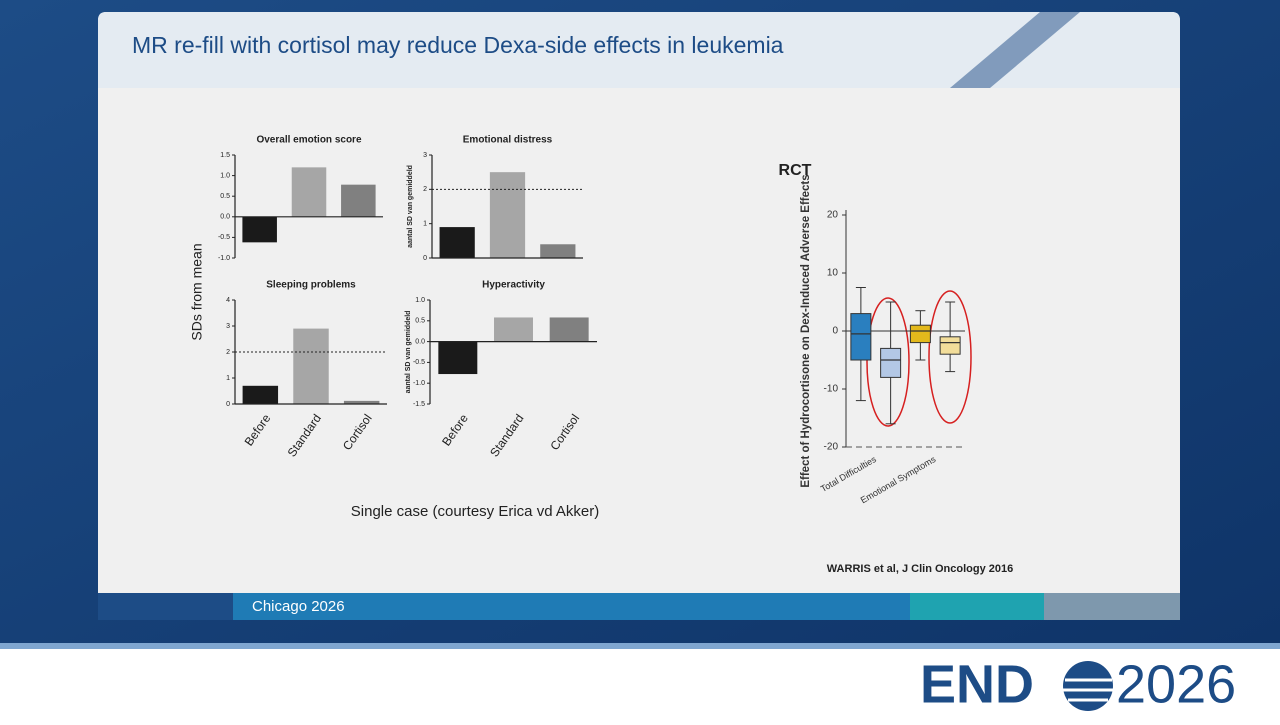 Image resolution: width=1280 pixels, height=725 pixels. I want to click on y-tick-label: -10, so click(831, 389).